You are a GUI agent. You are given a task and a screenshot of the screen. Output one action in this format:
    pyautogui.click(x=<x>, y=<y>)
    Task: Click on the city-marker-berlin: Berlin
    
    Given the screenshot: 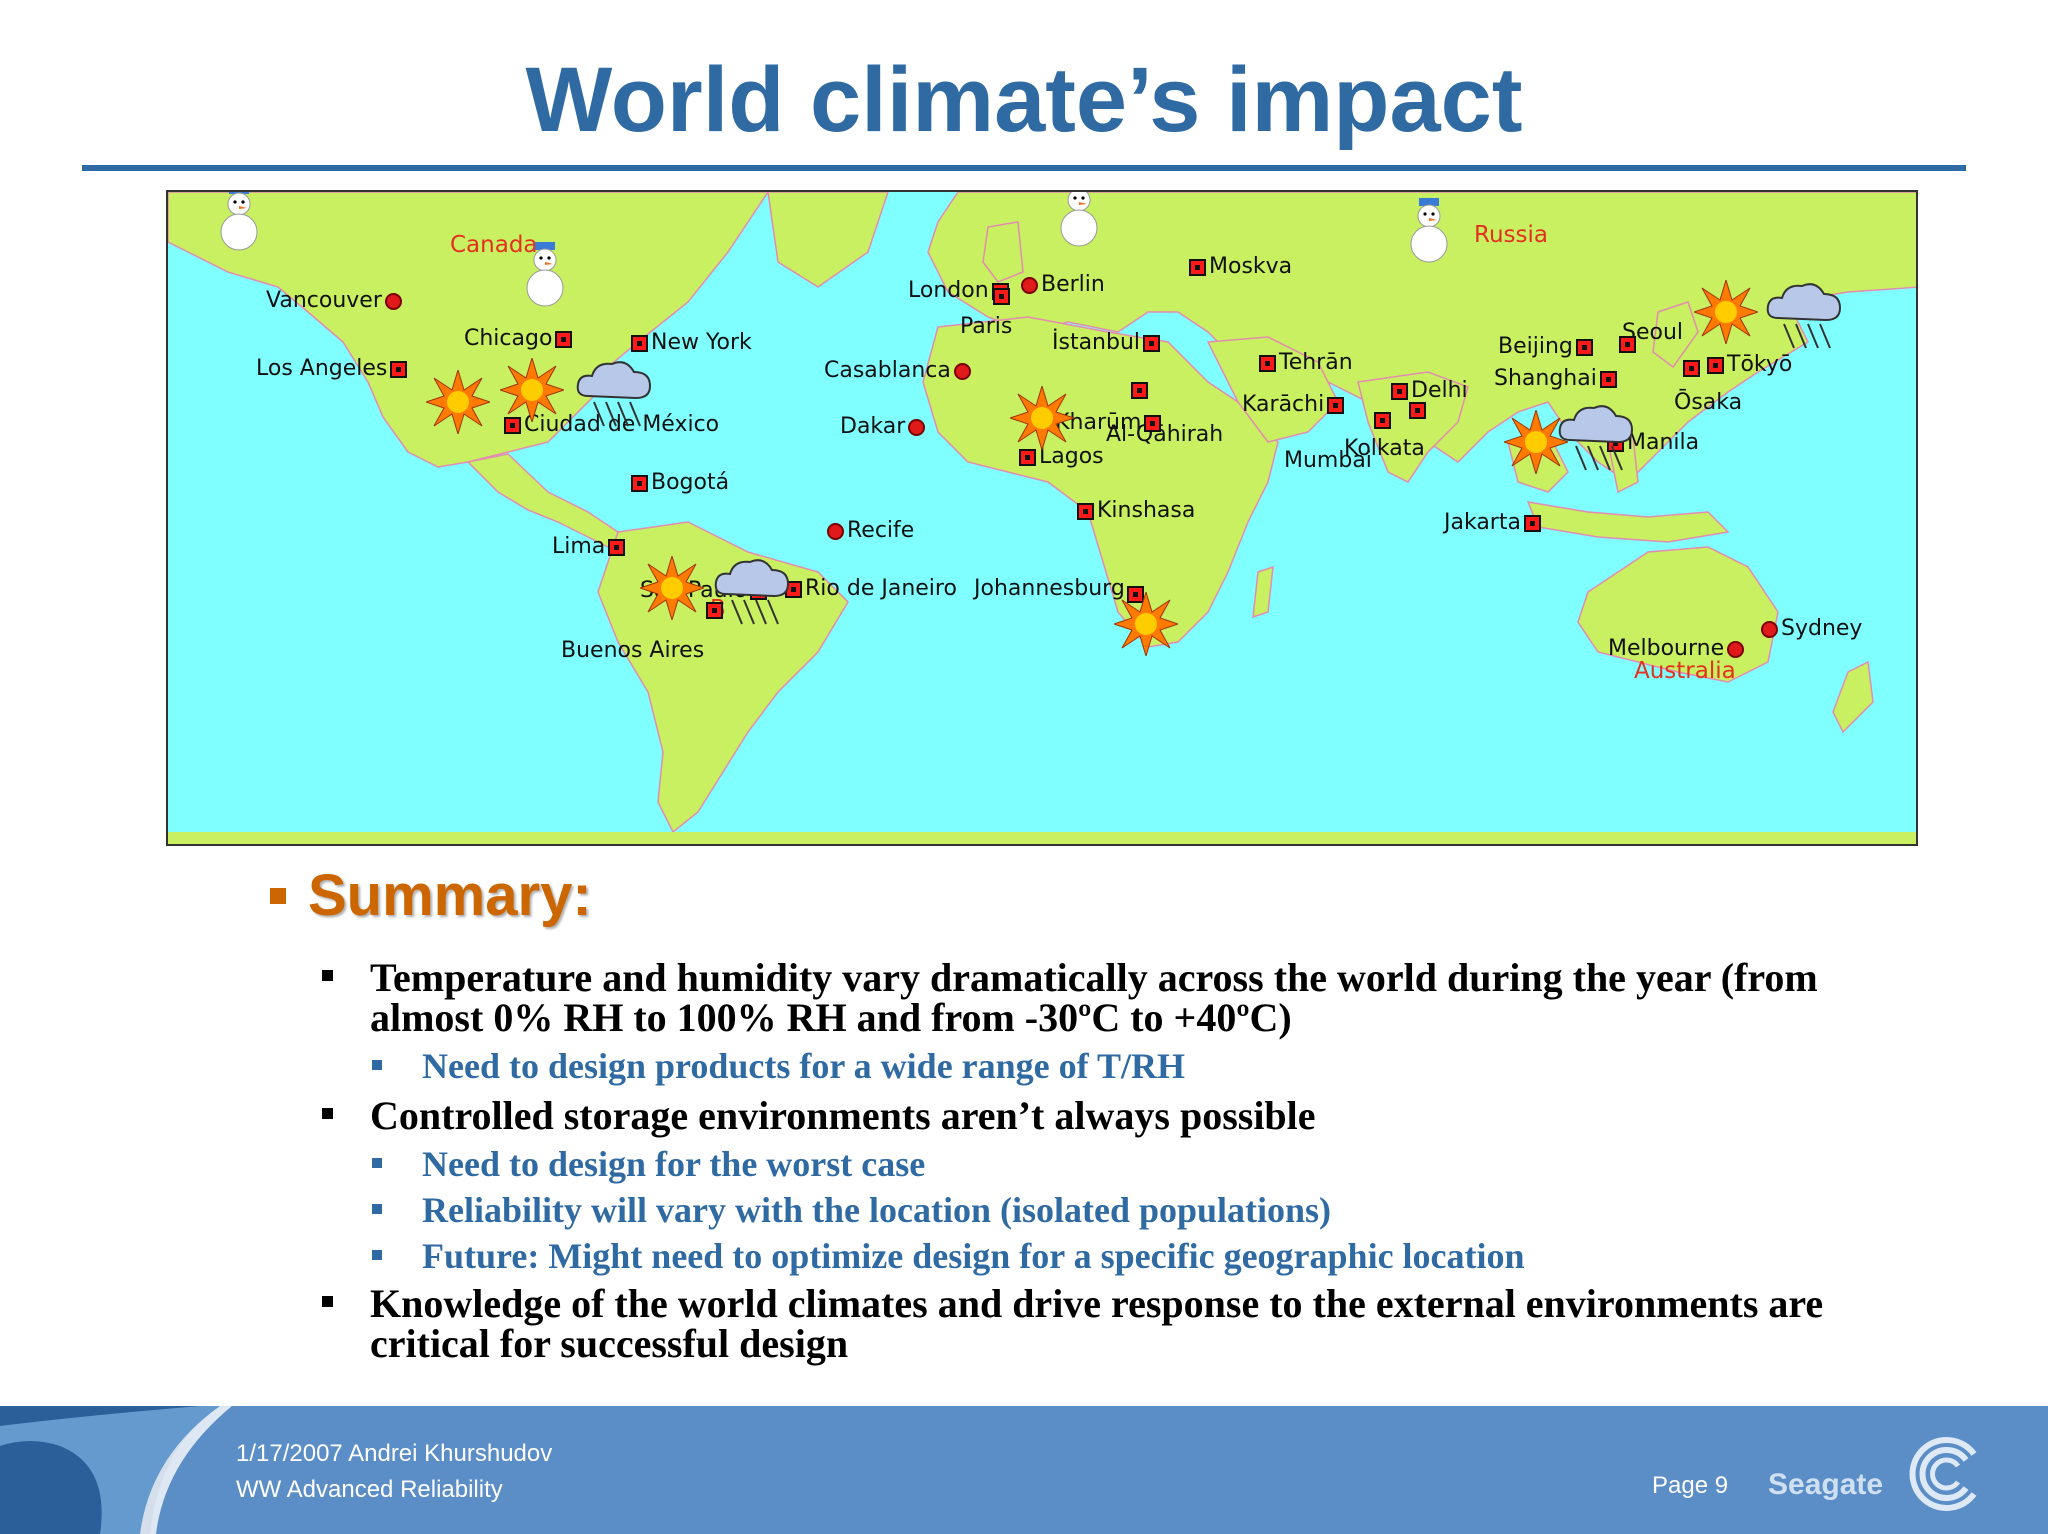 What is the action you would take?
    pyautogui.click(x=1061, y=285)
    